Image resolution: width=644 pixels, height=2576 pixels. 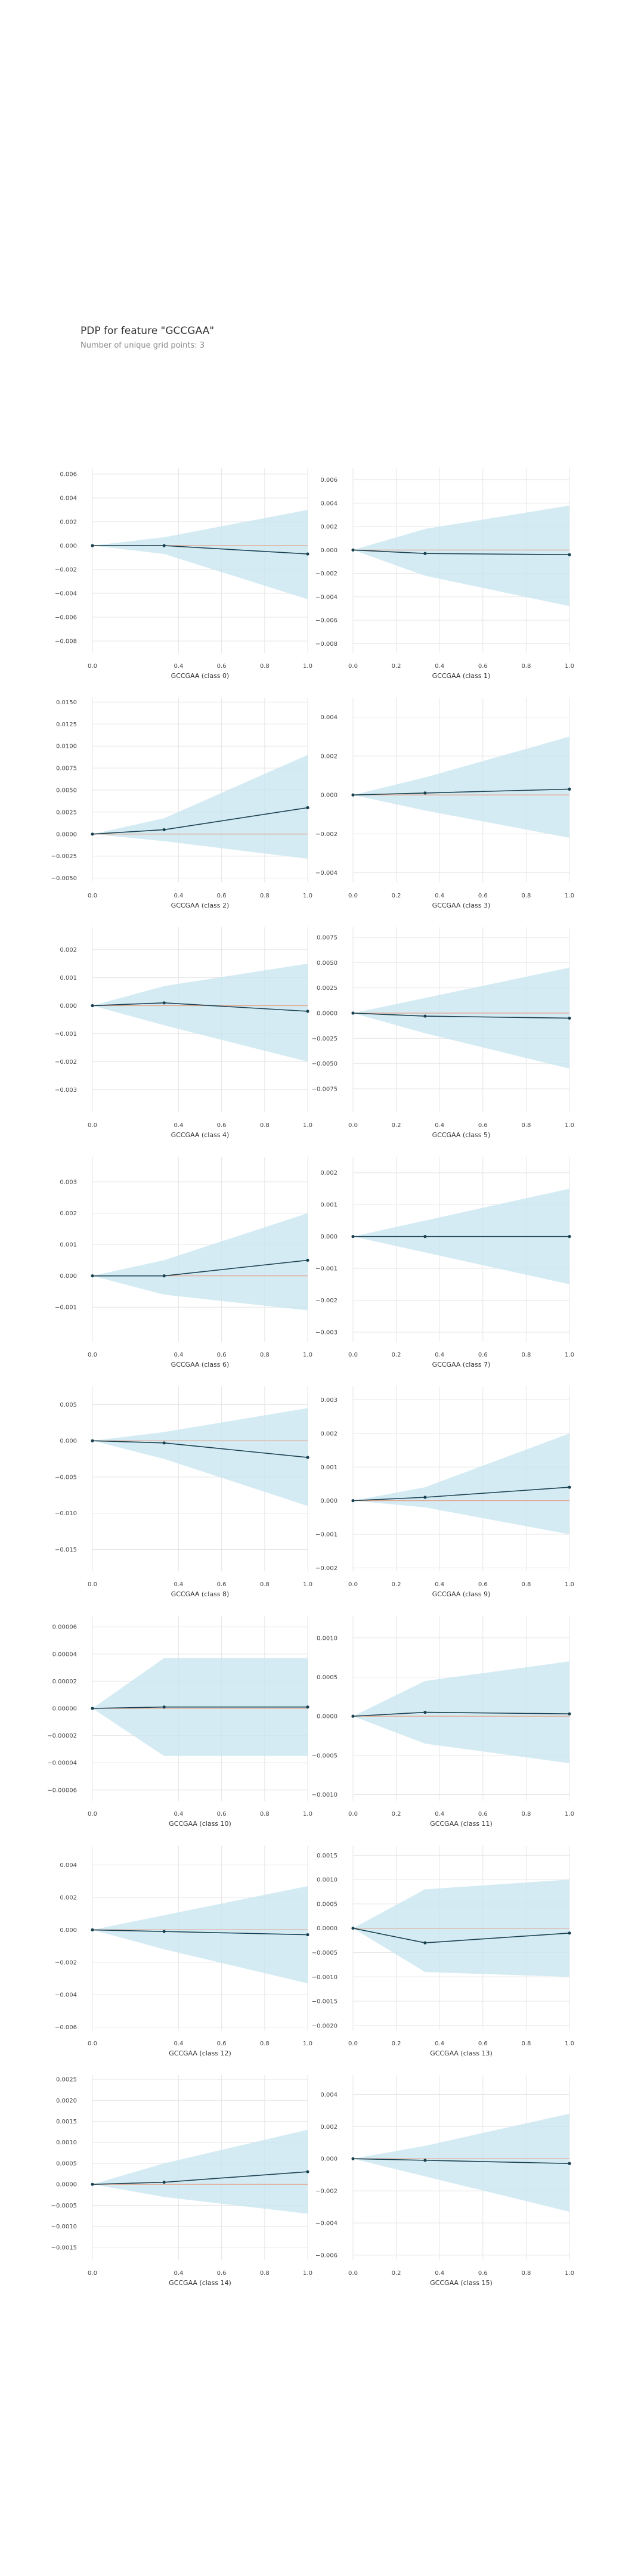 I want to click on y-tick-label: 0.0150, so click(x=66, y=702).